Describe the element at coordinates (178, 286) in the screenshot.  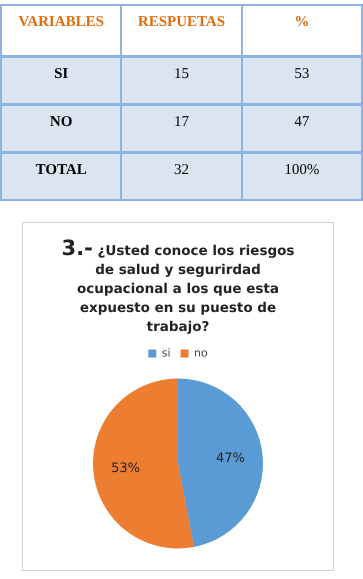
I see `chart-title: 3.- ¿Usted conoce los riesgos de salud y segurirdad ocupacional a los que esta expuesto en su puesto de trabajo?` at that location.